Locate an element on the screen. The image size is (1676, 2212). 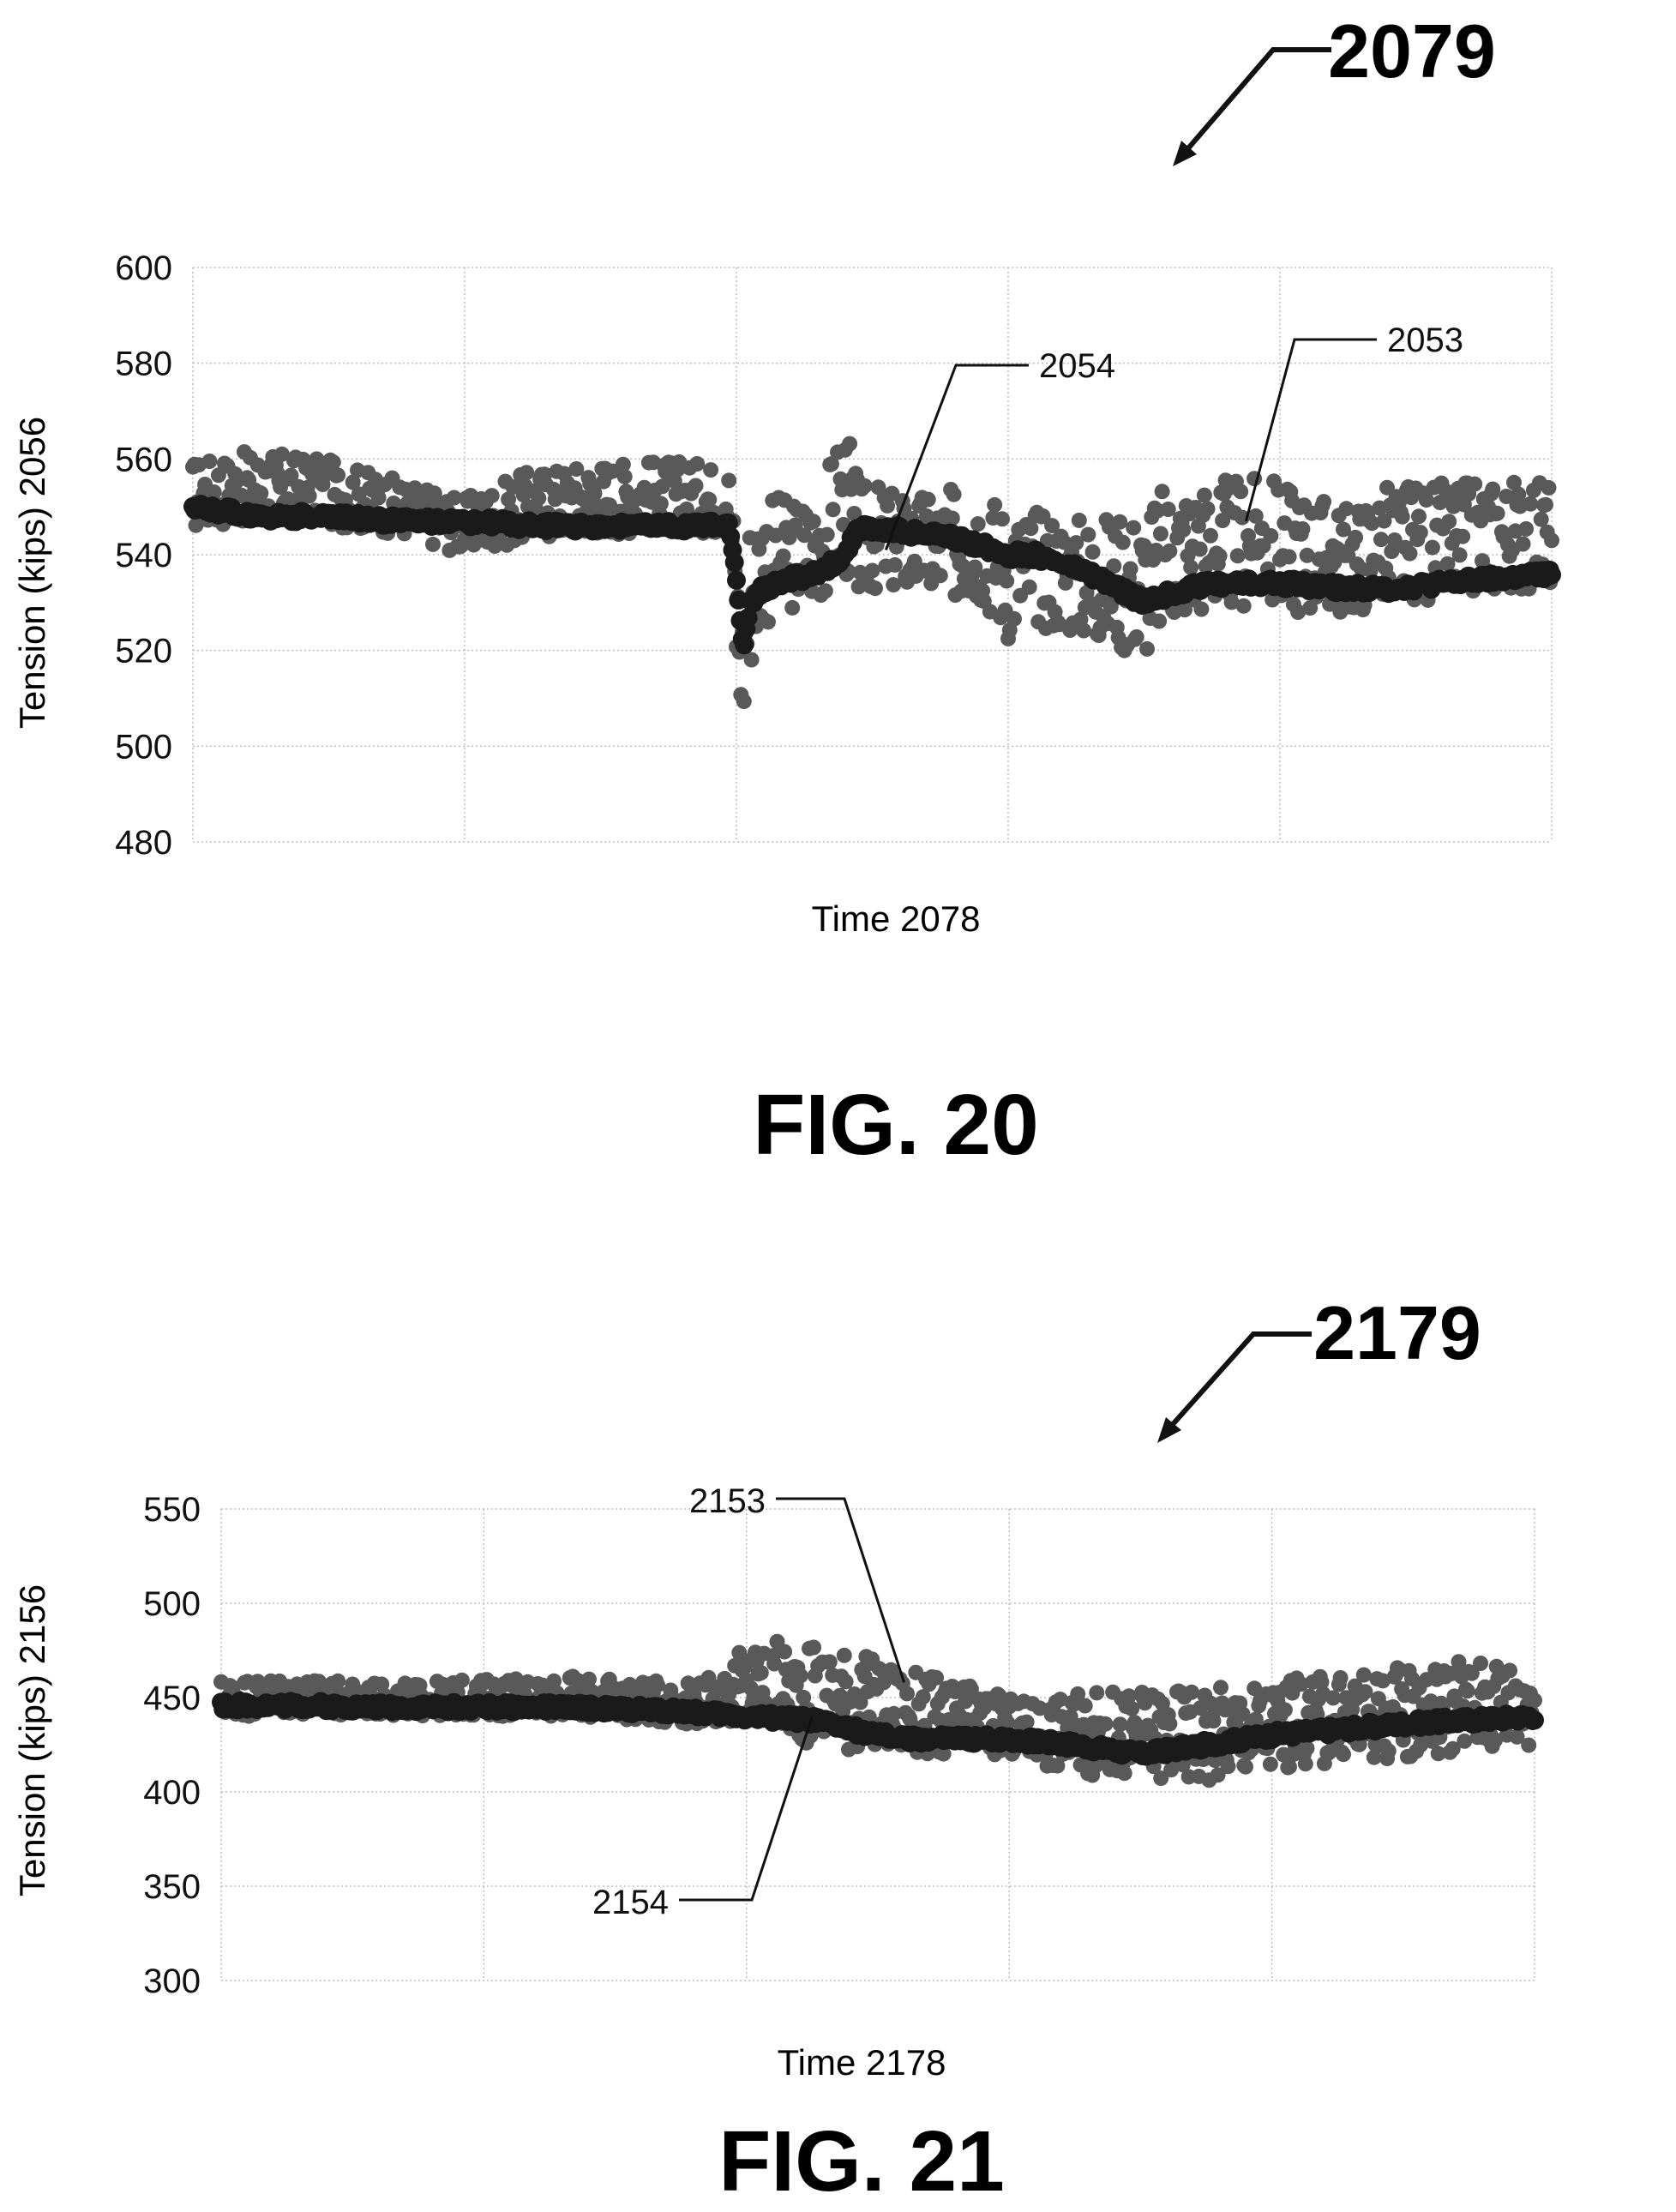
y-tick-label: 540 is located at coordinates (143, 555).